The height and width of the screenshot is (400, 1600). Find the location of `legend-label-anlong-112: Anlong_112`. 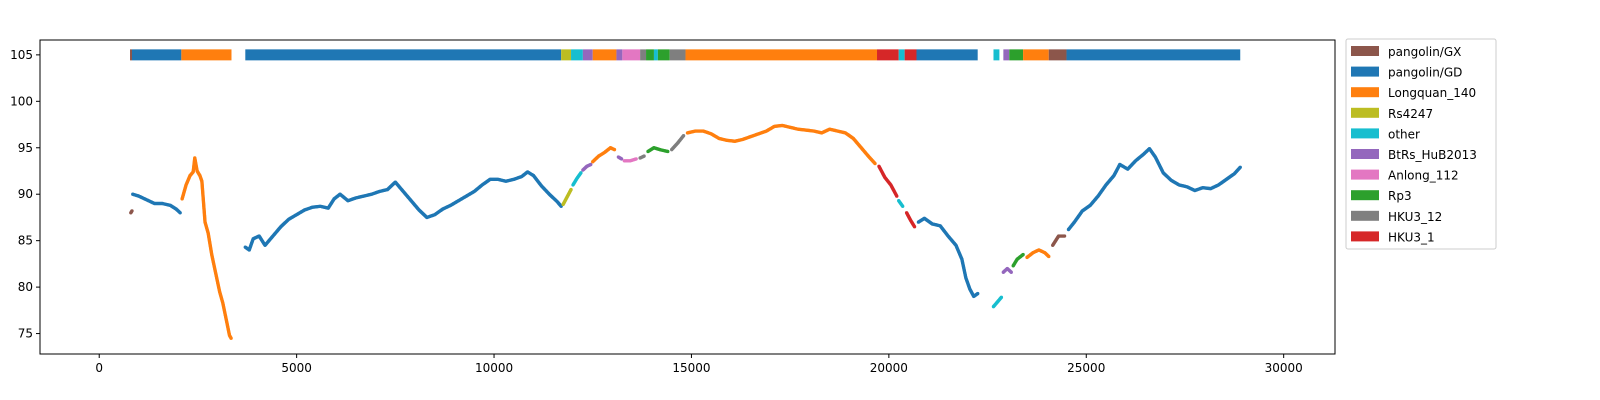

legend-label-anlong-112: Anlong_112 is located at coordinates (1423, 176).